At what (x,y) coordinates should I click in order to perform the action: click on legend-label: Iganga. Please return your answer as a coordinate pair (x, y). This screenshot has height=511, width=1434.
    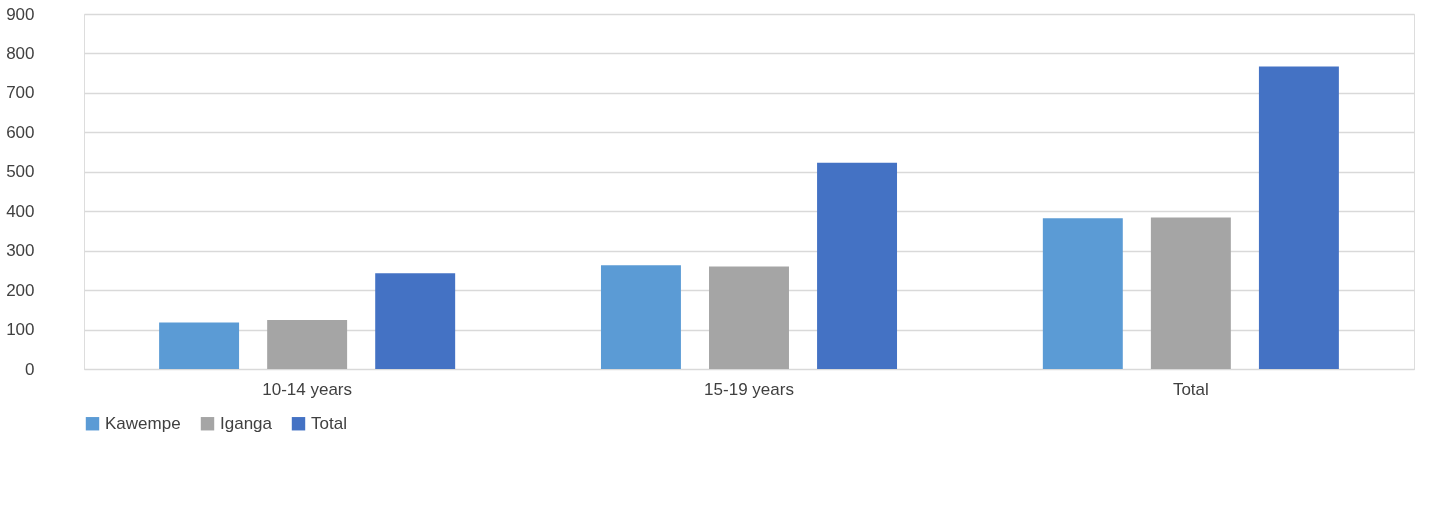
    Looking at the image, I should click on (246, 423).